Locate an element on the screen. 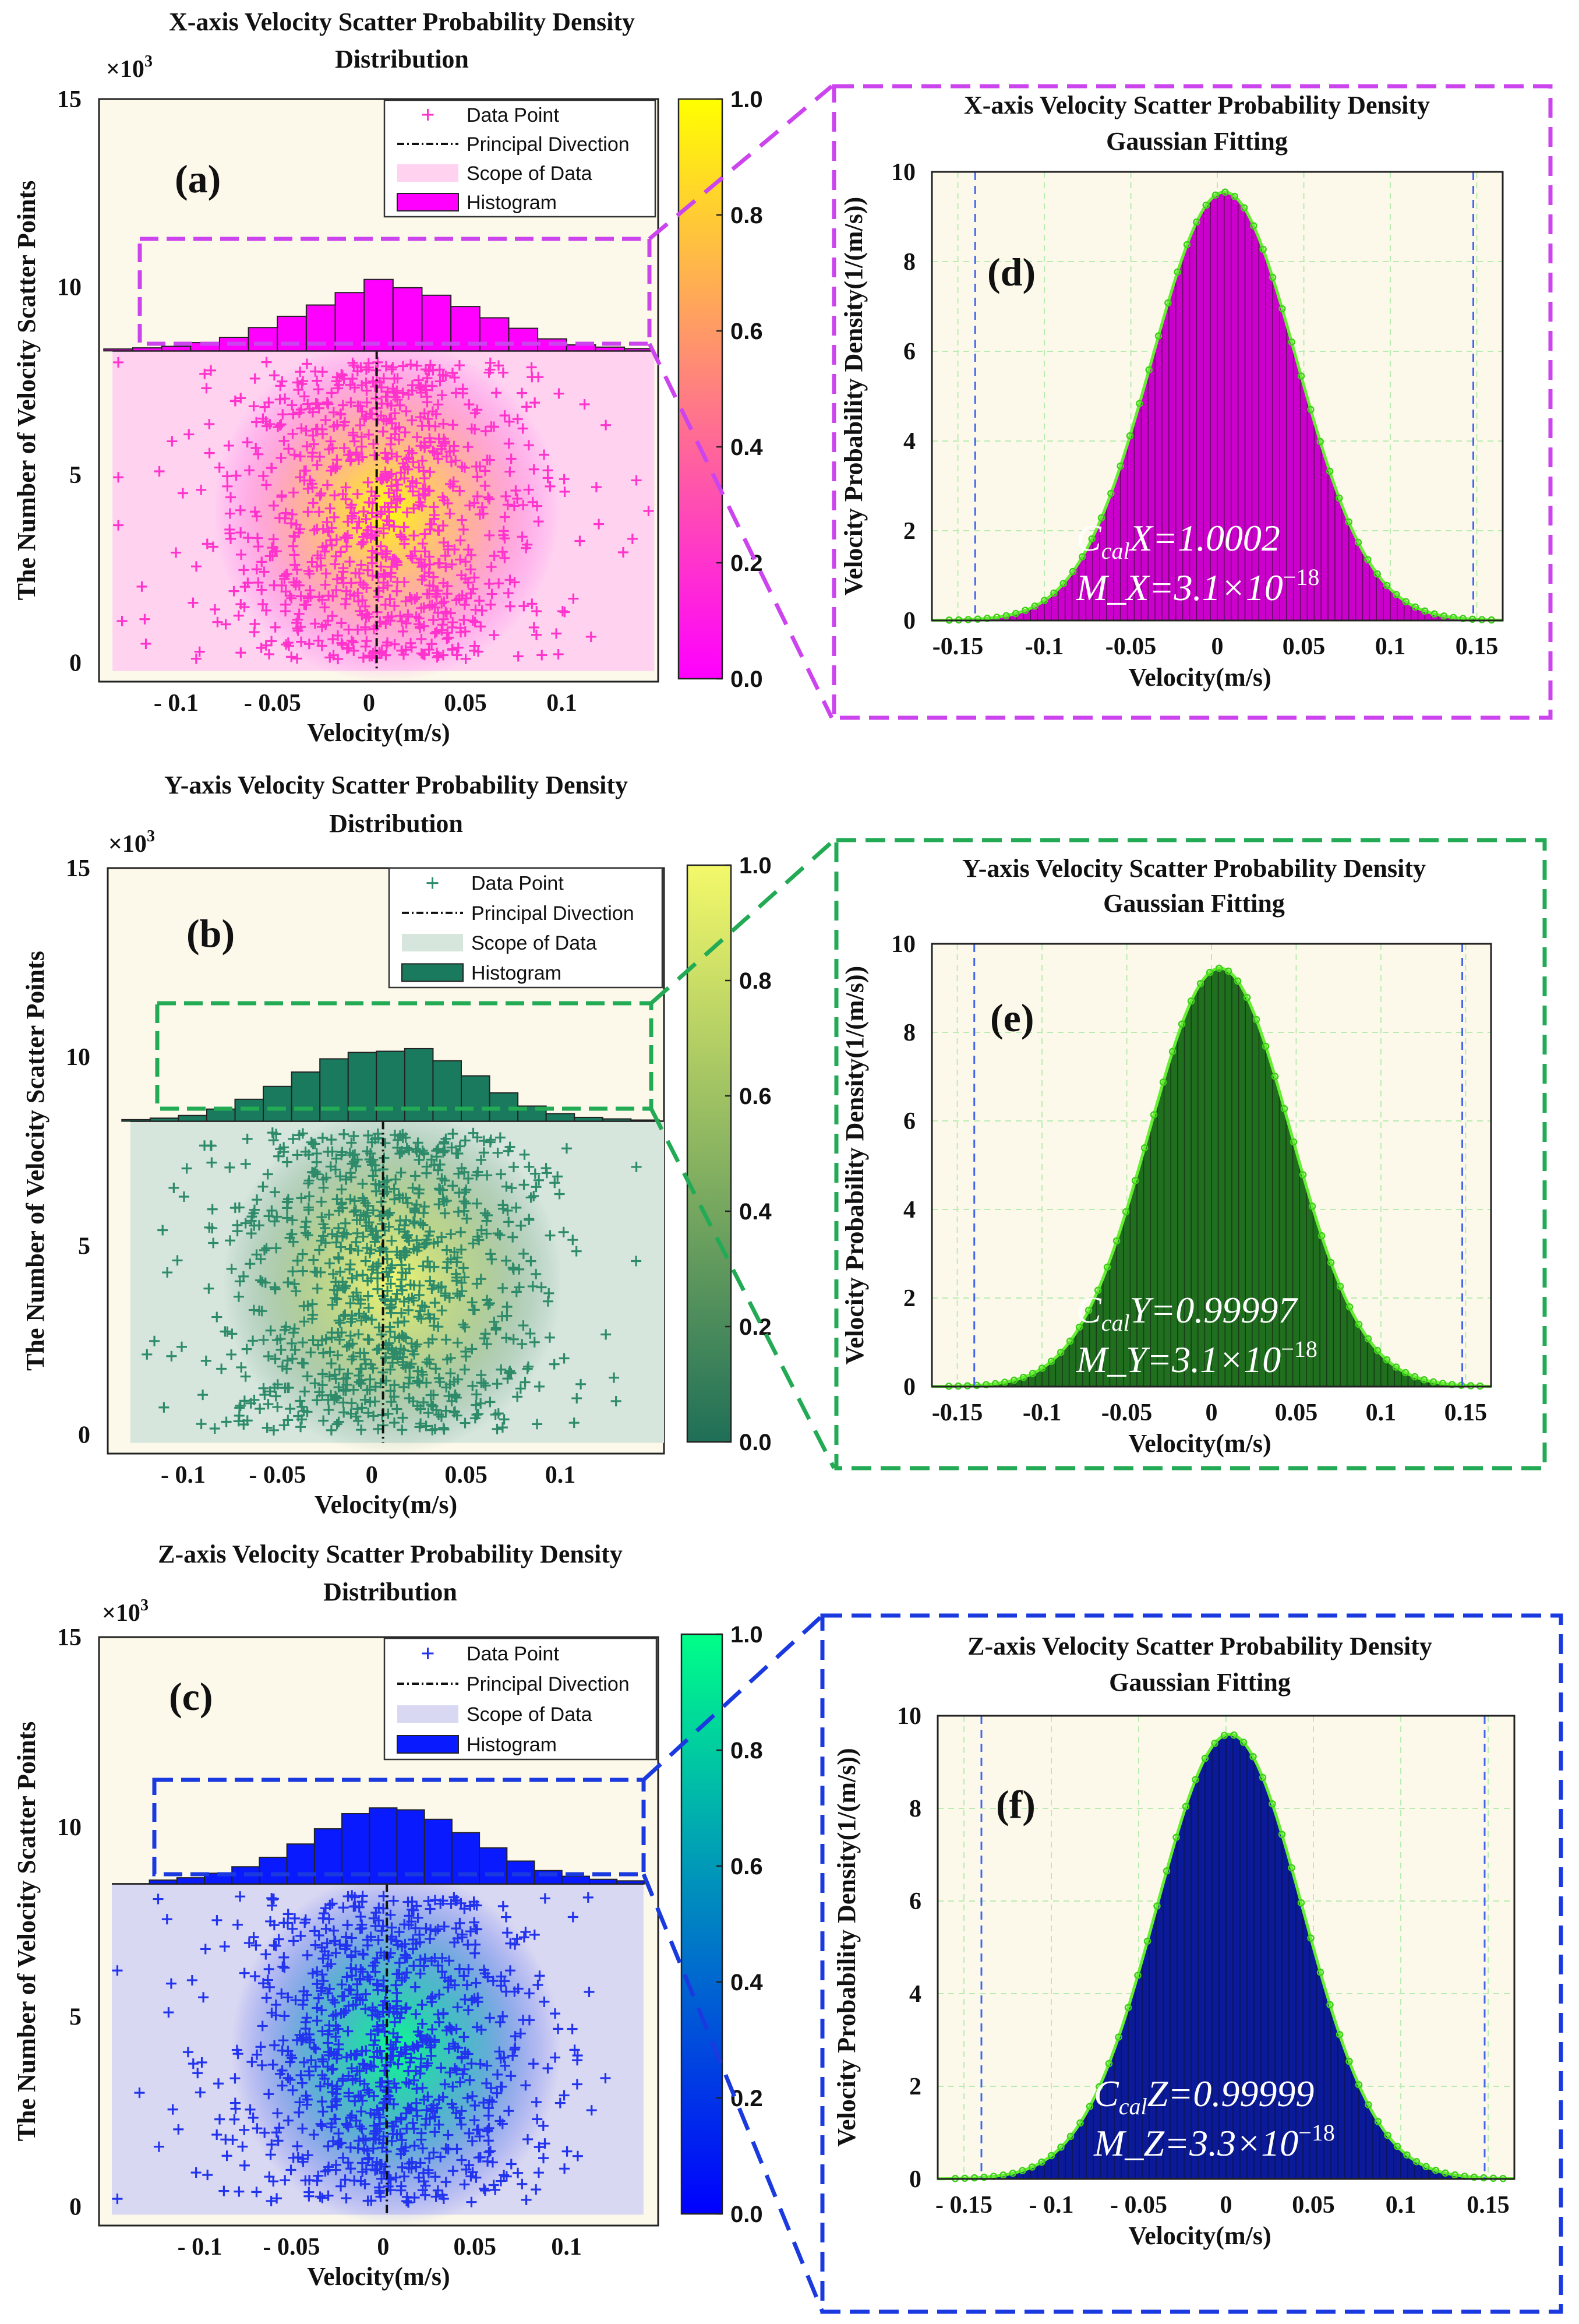 This screenshot has width=1579, height=2324. y-tick-label: 2 is located at coordinates (915, 2086).